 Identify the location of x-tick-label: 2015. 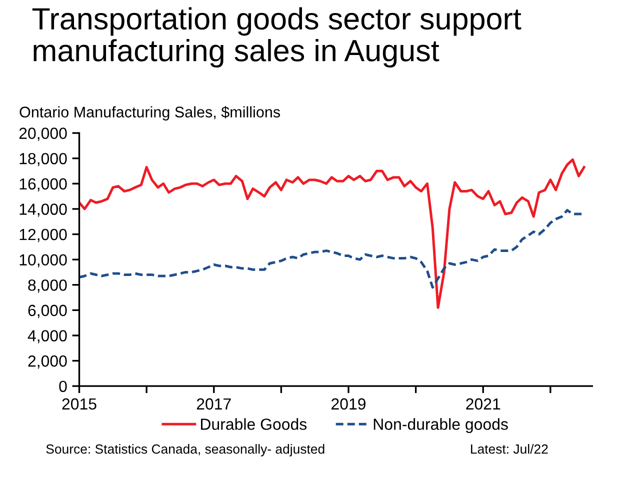
(79, 404).